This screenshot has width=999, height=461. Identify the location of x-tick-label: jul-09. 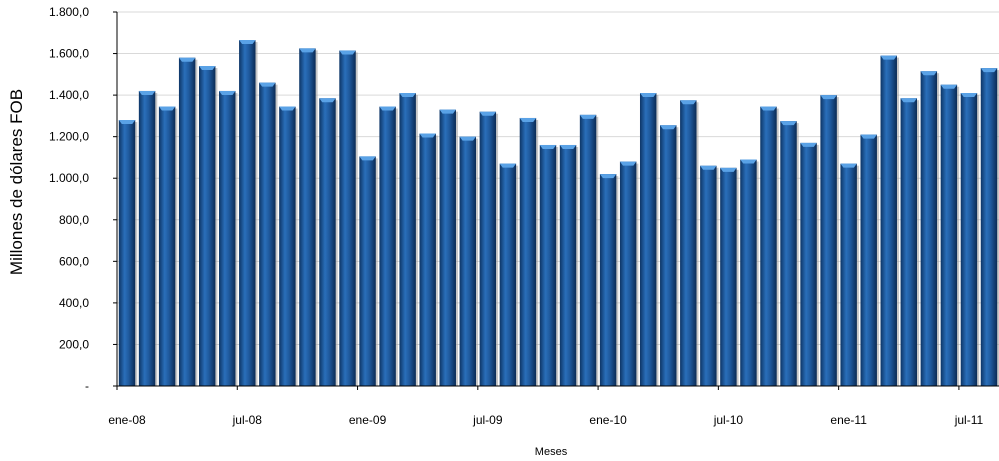
(487, 420).